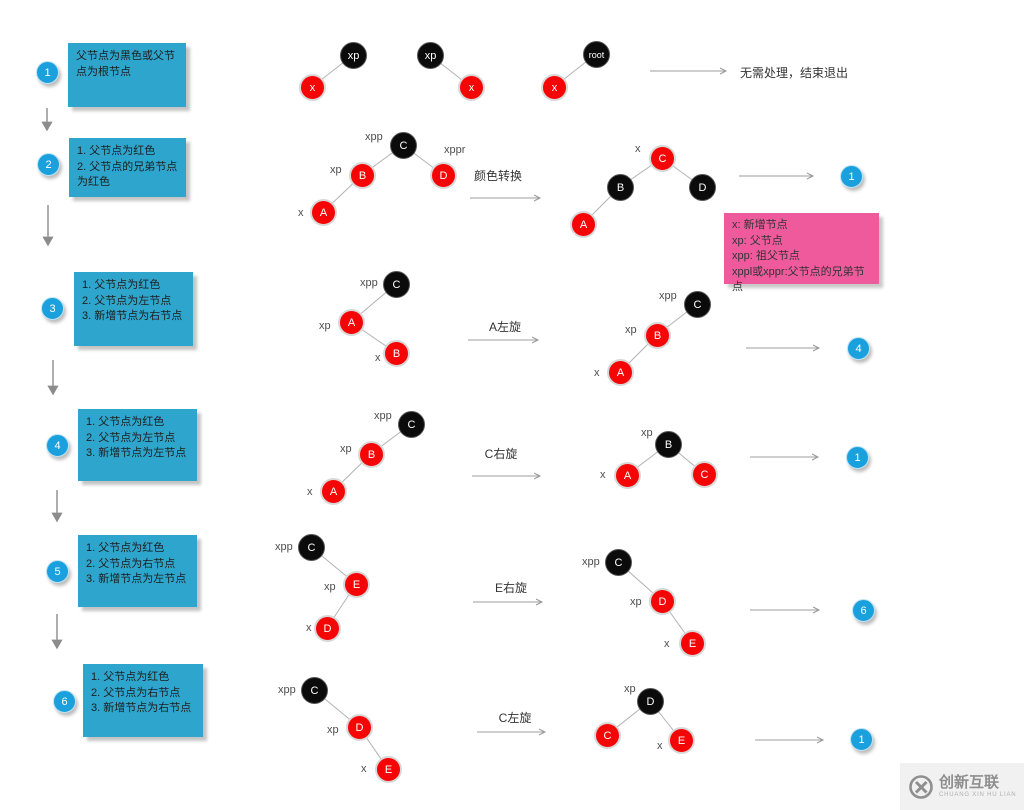 This screenshot has width=1024, height=810. I want to click on r4r-node-C: C, so click(704, 474).